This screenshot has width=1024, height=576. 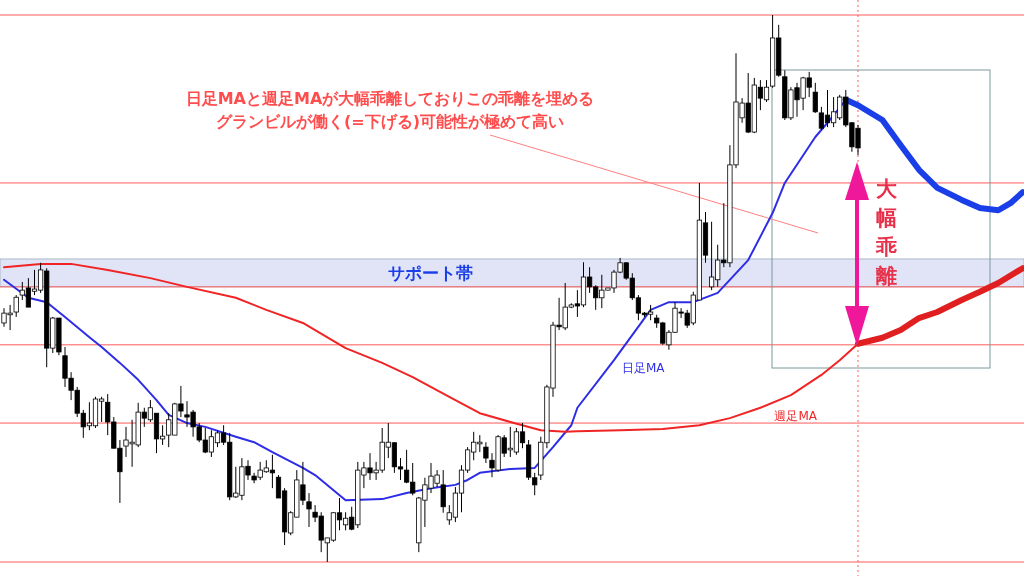 What do you see at coordinates (390, 110) in the screenshot?
I see `annotation: 日足MAと週足MAが大幅乖離しておりこの乖離を埋めるグランビルが働く(=下げる)可能性が極めて高い` at bounding box center [390, 110].